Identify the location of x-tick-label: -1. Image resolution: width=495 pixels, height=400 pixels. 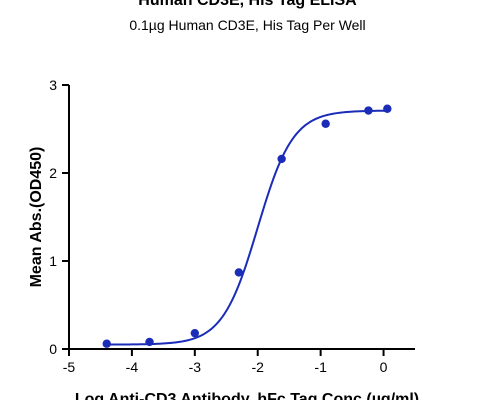
(320, 367).